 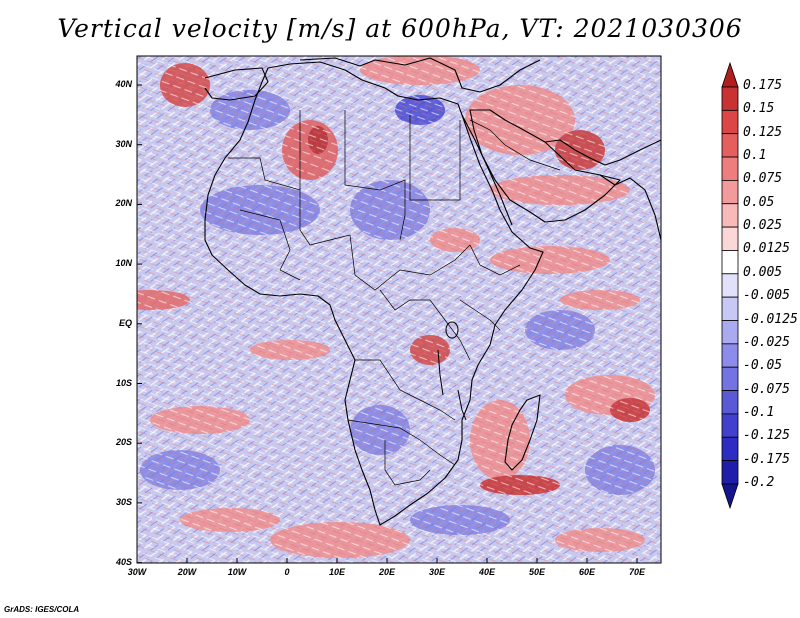 What do you see at coordinates (123, 143) in the screenshot?
I see `lat-label: 30N` at bounding box center [123, 143].